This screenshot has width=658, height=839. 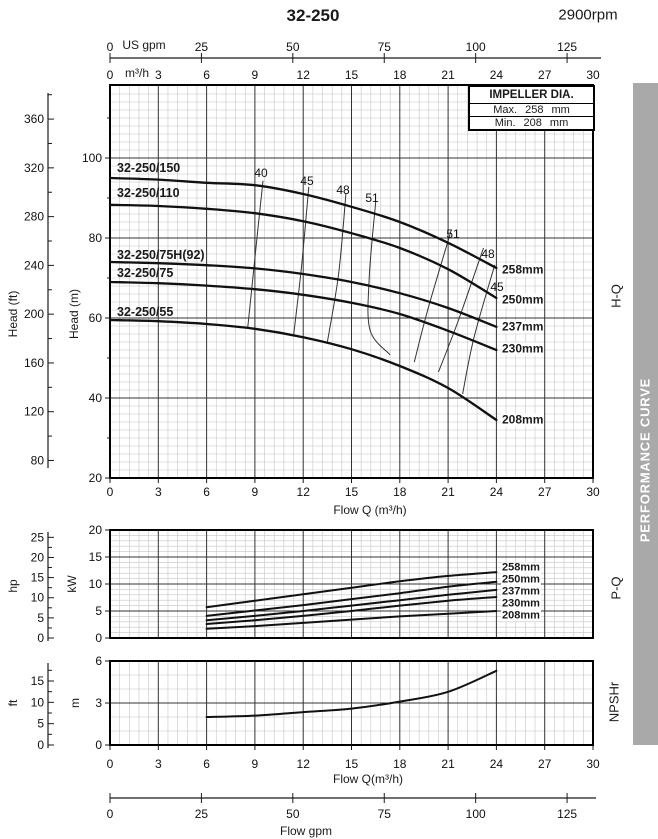 I want to click on pq-hp-tick-label: 0, so click(x=40, y=638).